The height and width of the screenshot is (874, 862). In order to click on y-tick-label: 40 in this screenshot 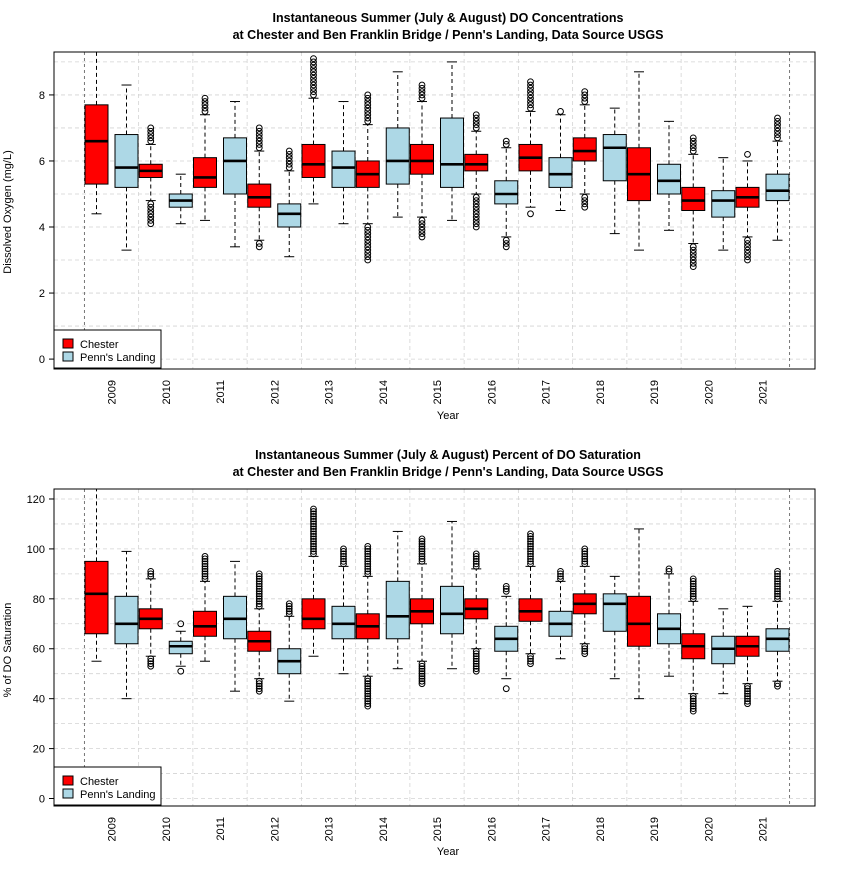, I will do `click(39, 700)`.